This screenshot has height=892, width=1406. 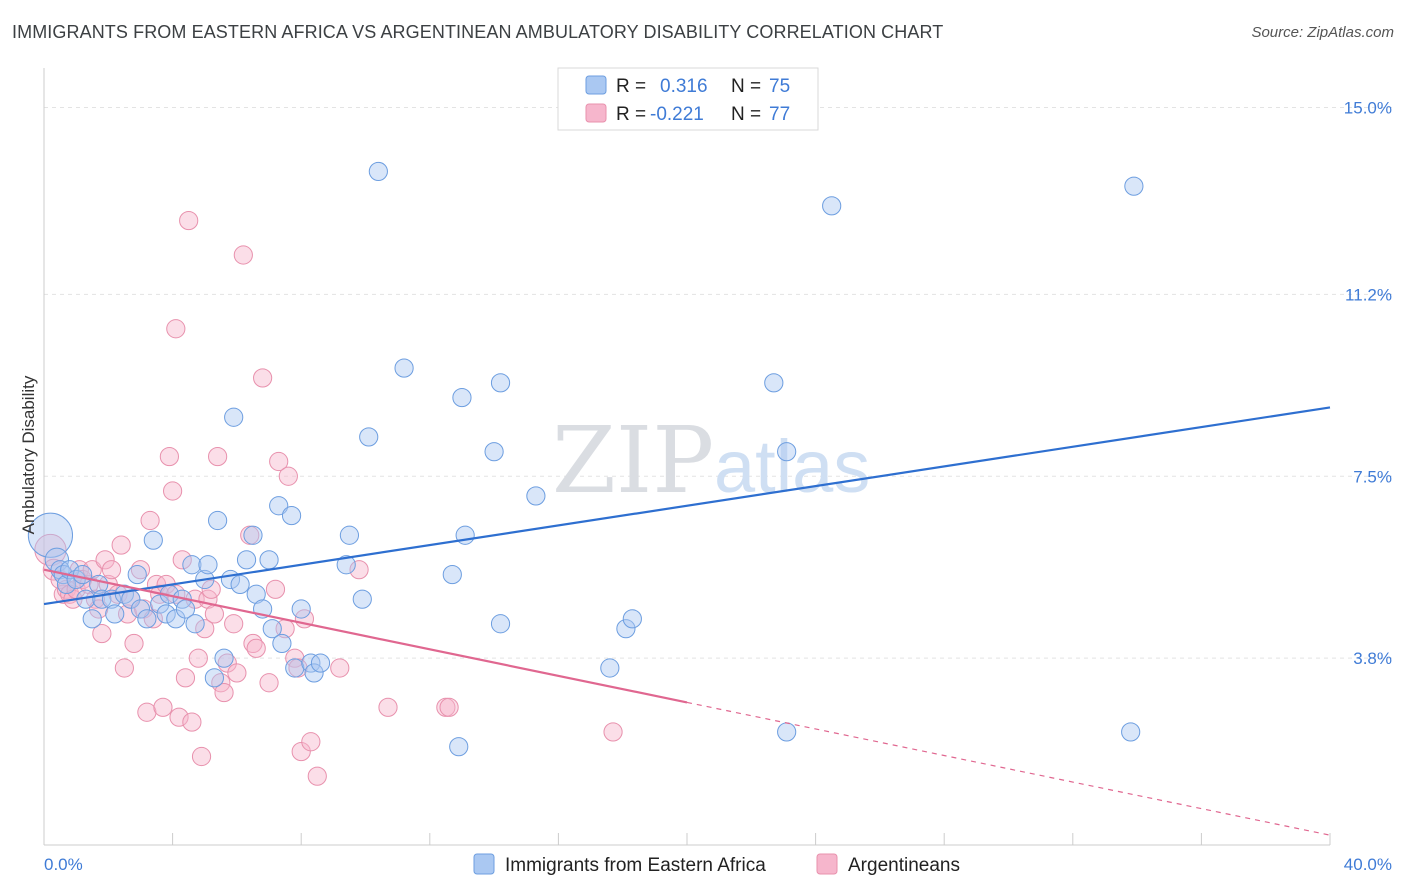 I want to click on bottom-legend-label-pink: Argentineans, so click(x=904, y=865).